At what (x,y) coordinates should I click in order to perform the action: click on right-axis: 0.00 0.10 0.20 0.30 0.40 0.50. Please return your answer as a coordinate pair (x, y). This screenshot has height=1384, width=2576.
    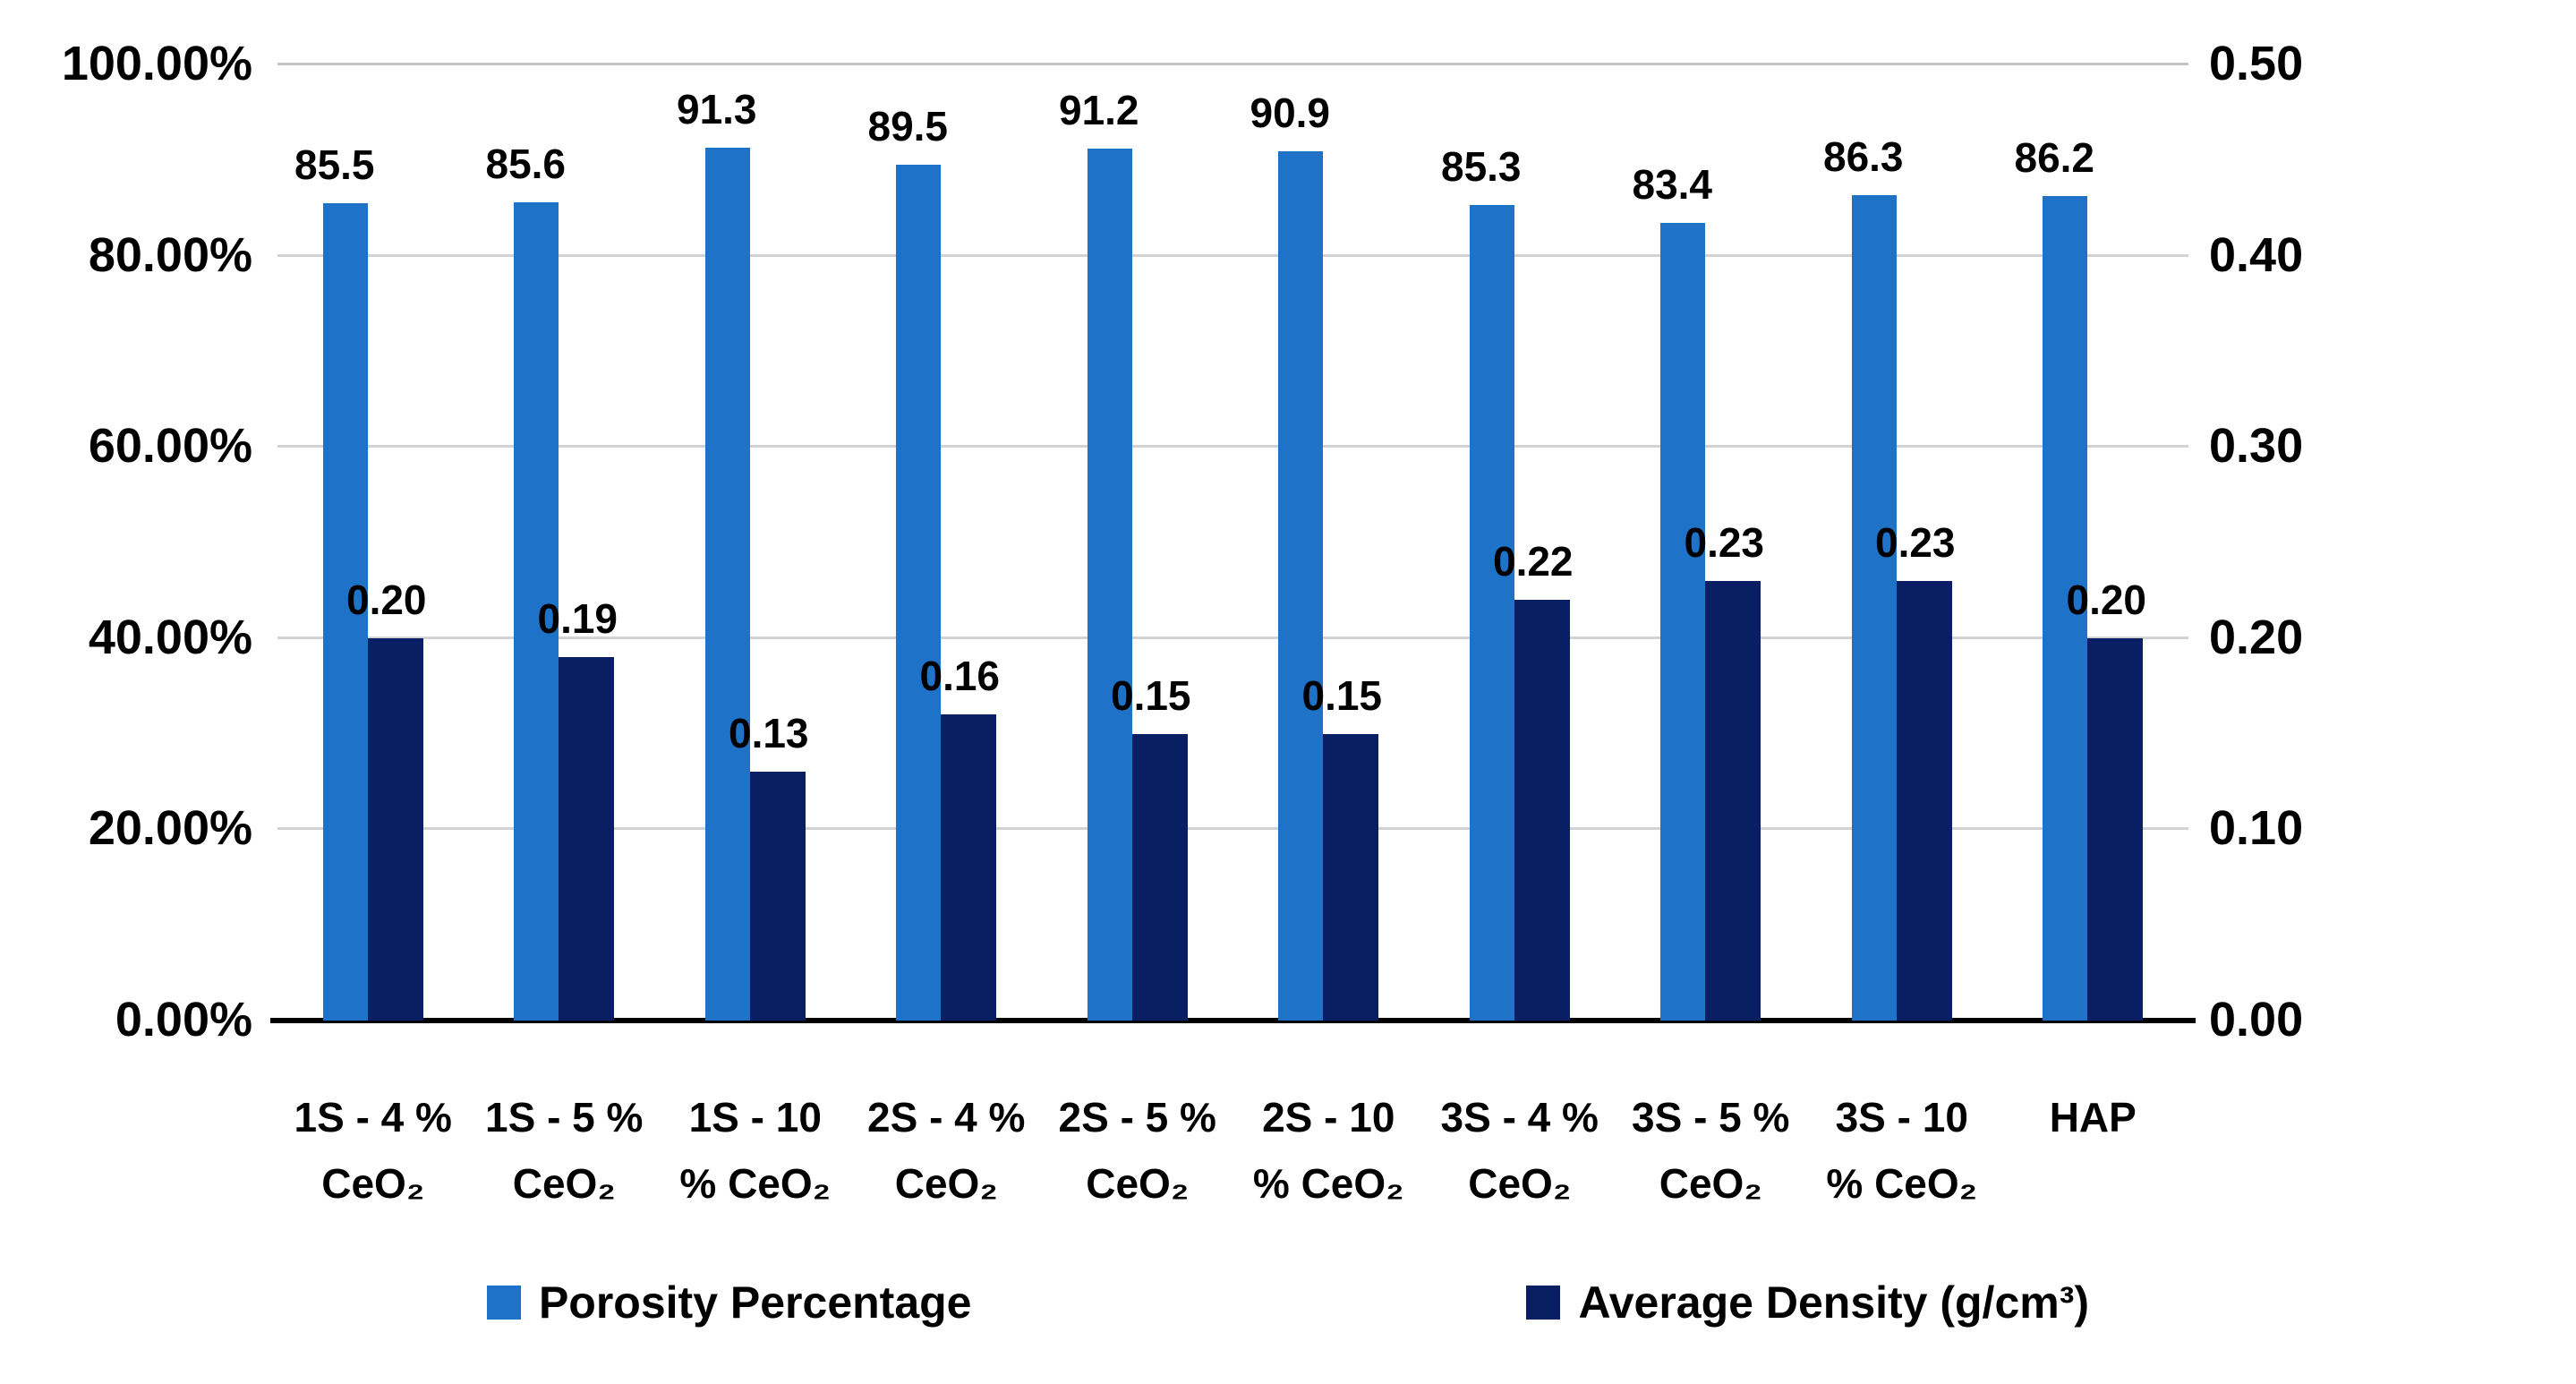
    Looking at the image, I should click on (2388, 542).